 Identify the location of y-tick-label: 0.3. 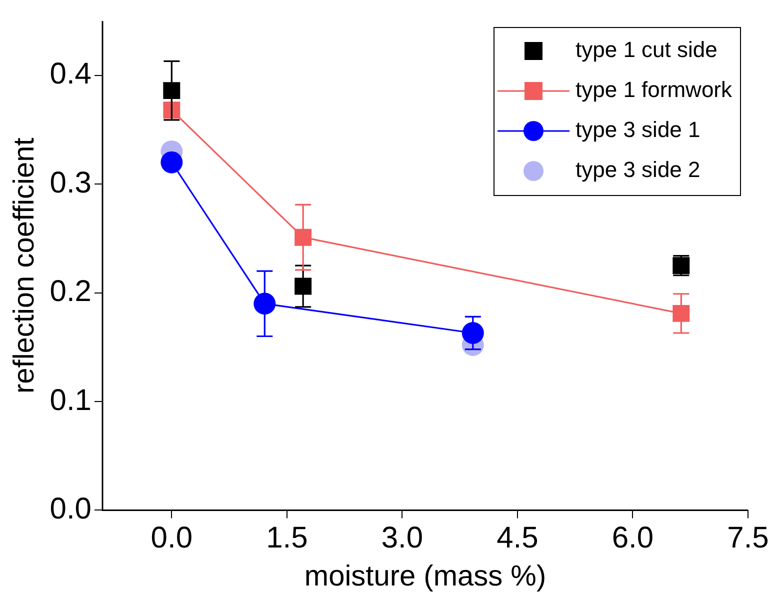
(71, 183).